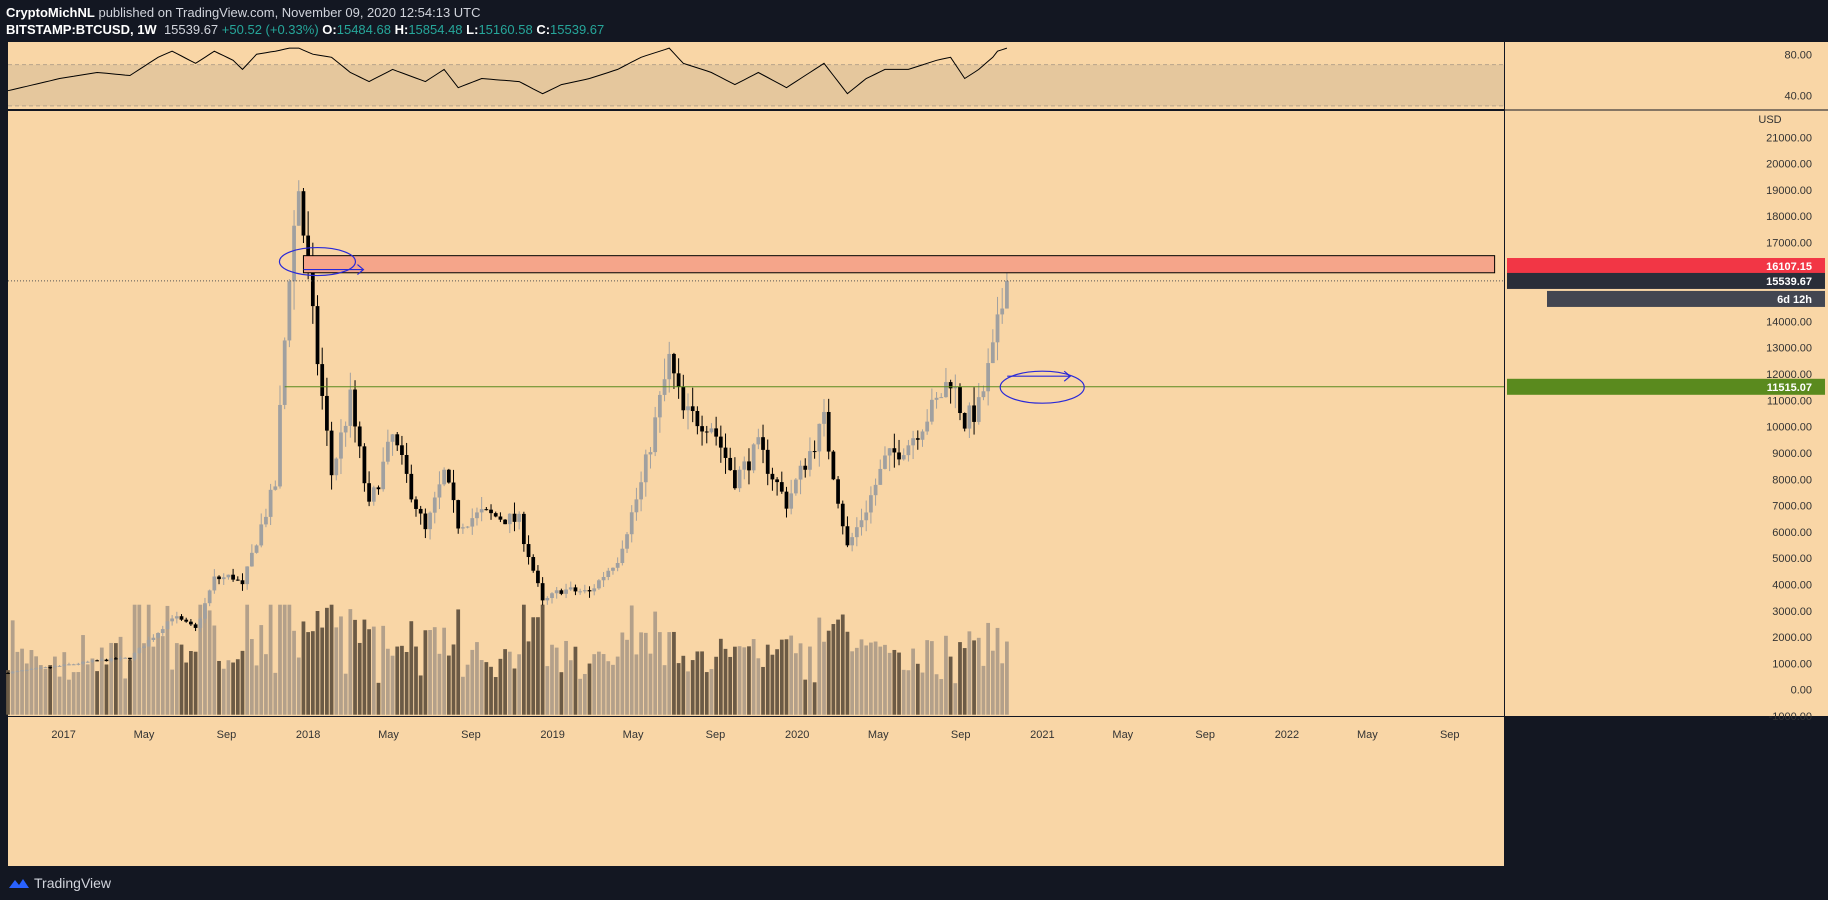  I want to click on rsi-tick-label: 80.00, so click(1798, 55).